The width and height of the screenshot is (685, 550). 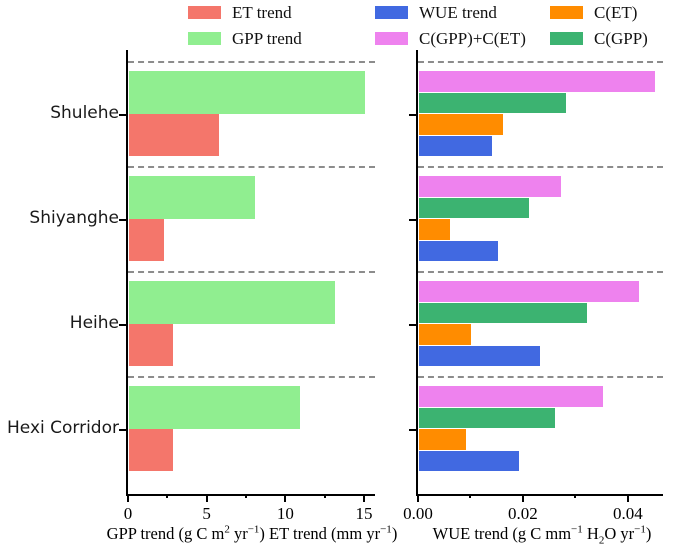 What do you see at coordinates (364, 513) in the screenshot?
I see `x-axis-tick-label: 15` at bounding box center [364, 513].